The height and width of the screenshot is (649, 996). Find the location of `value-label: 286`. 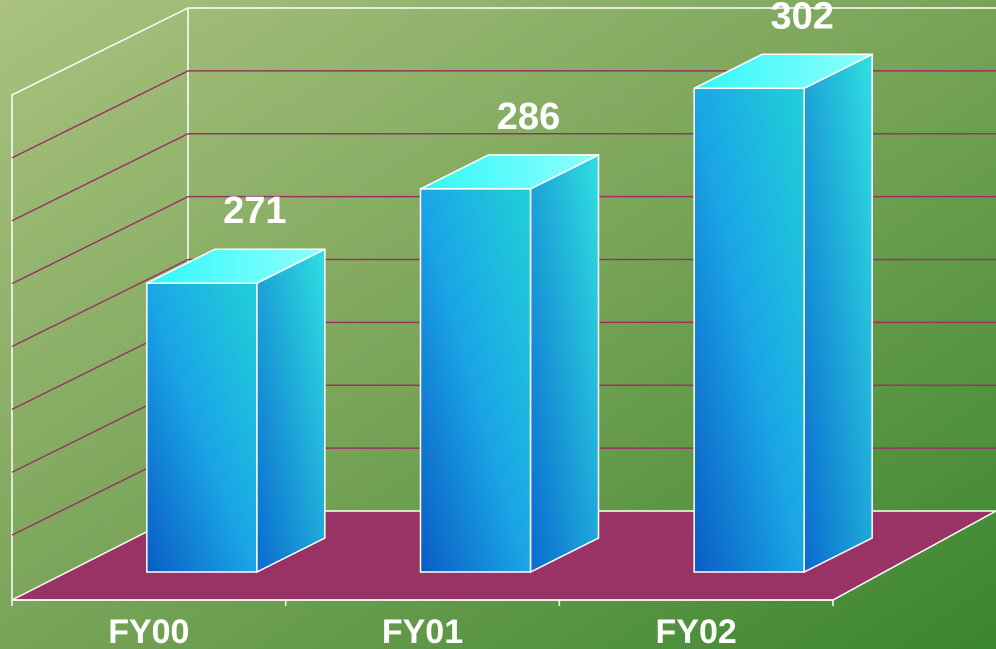

value-label: 286 is located at coordinates (528, 117).